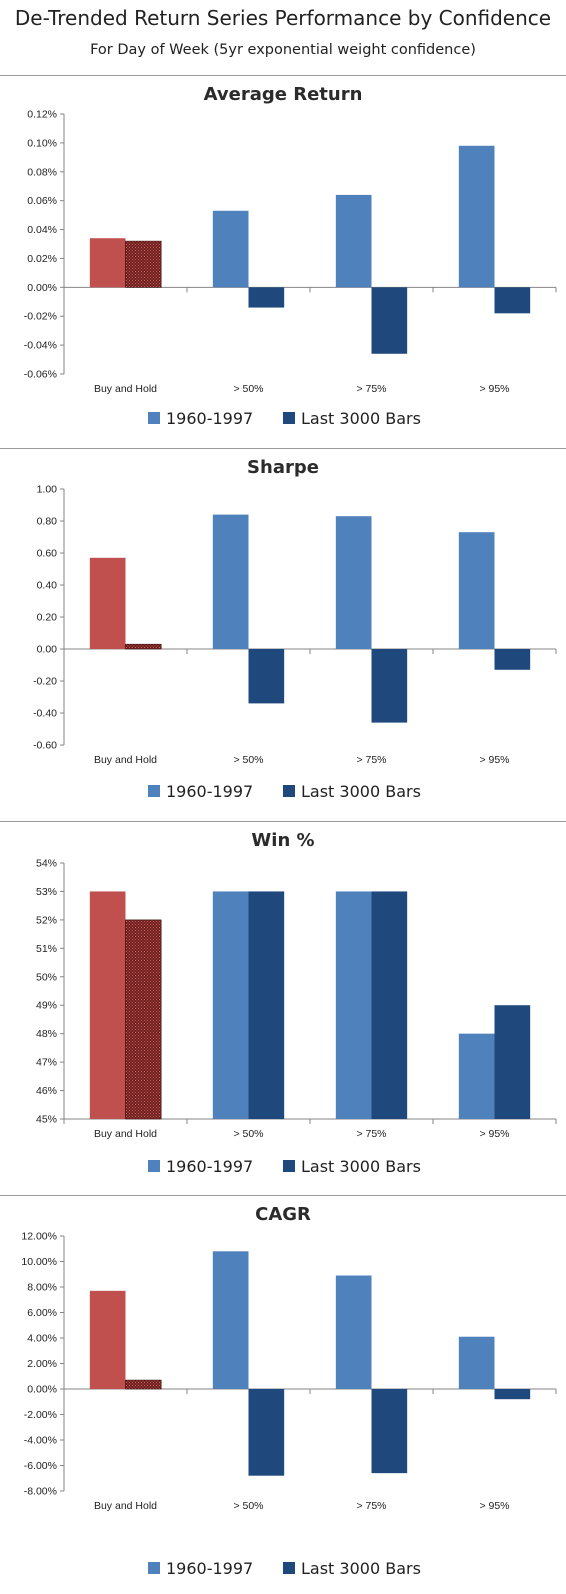 The image size is (566, 1594). What do you see at coordinates (42, 201) in the screenshot?
I see `y-tick-label: 0.06%` at bounding box center [42, 201].